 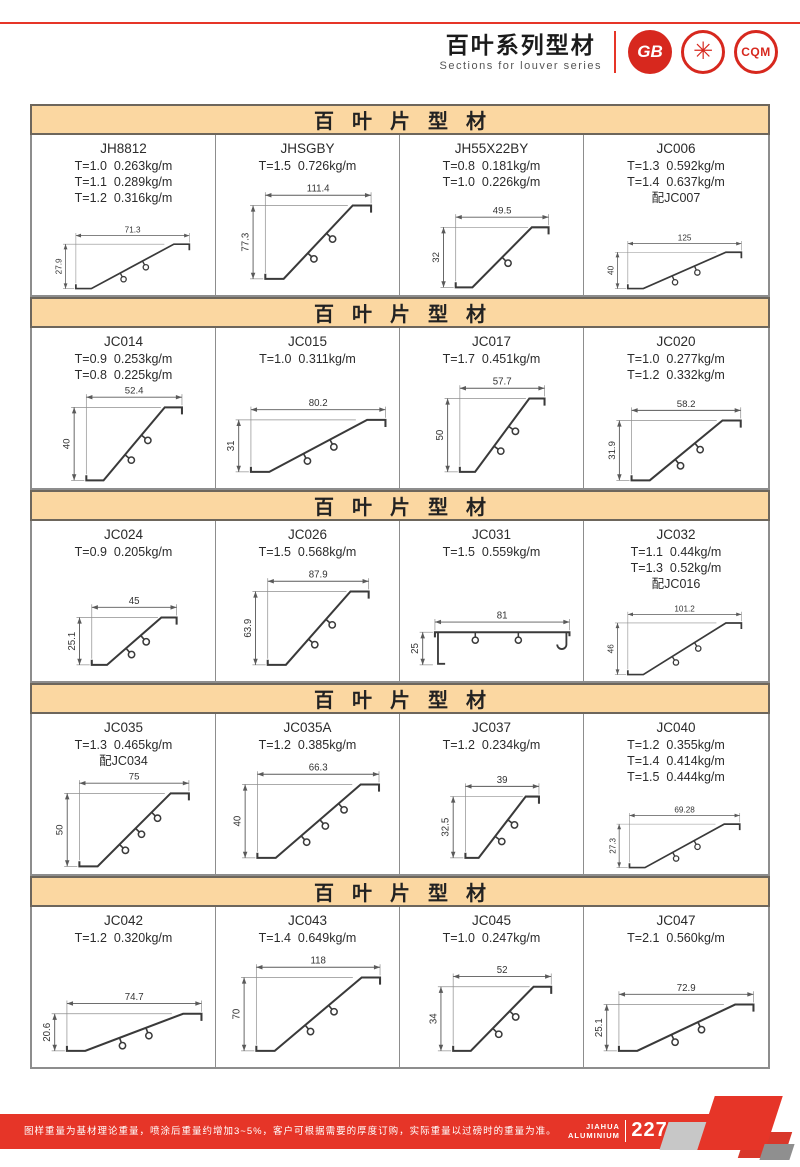 I want to click on profile-drawing-wrap: 49.5 32, so click(x=491, y=242).